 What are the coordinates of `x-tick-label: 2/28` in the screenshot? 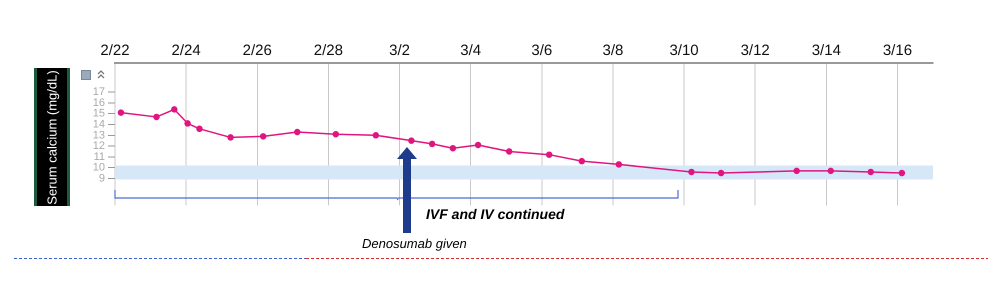 It's located at (328, 51).